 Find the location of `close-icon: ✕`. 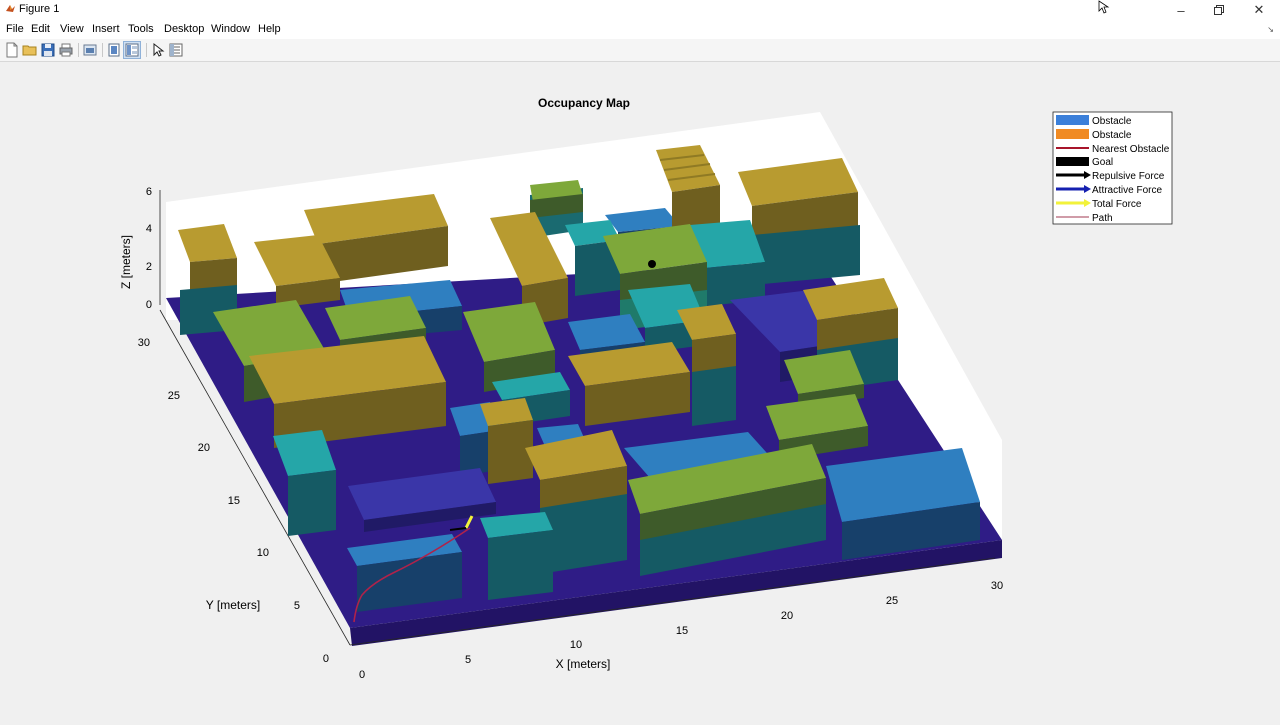

close-icon: ✕ is located at coordinates (1259, 9).